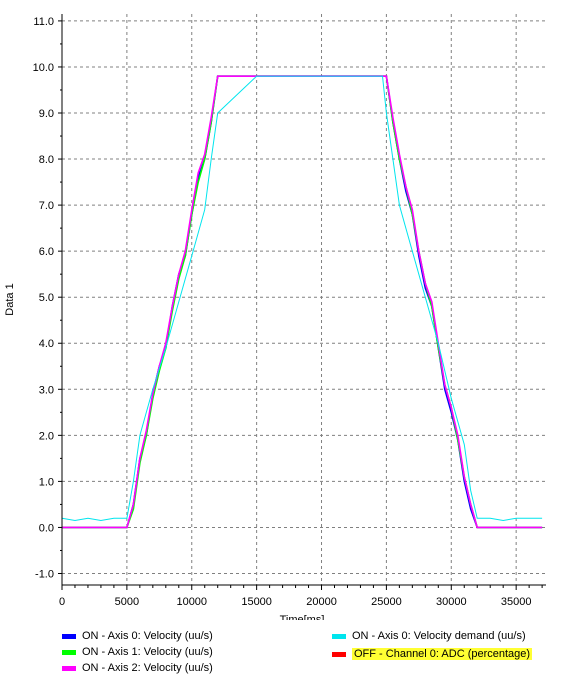  What do you see at coordinates (62, 602) in the screenshot?
I see `x-tick-label: 0` at bounding box center [62, 602].